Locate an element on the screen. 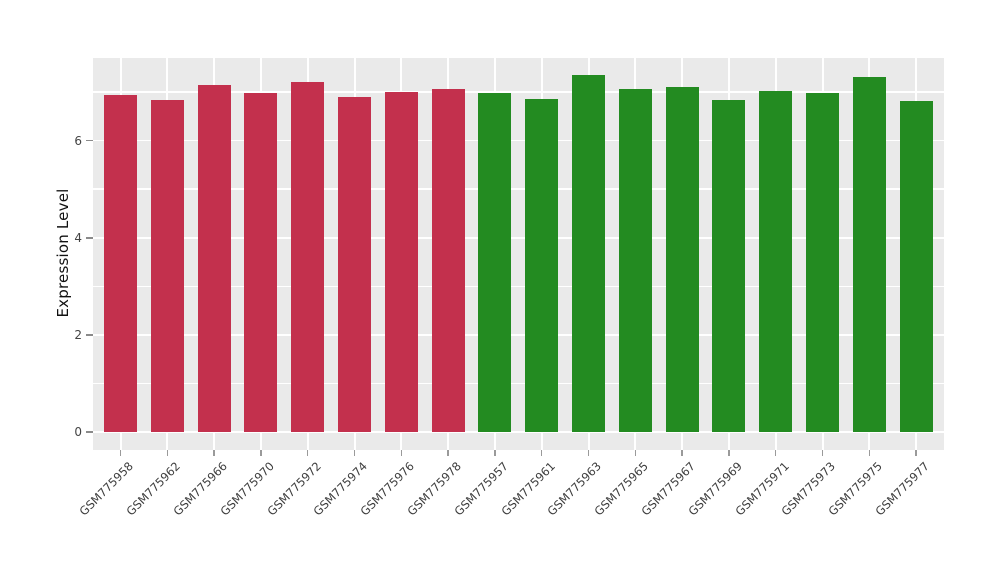 This screenshot has height=580, width=1000. y-tick-label: 6 is located at coordinates (78, 140).